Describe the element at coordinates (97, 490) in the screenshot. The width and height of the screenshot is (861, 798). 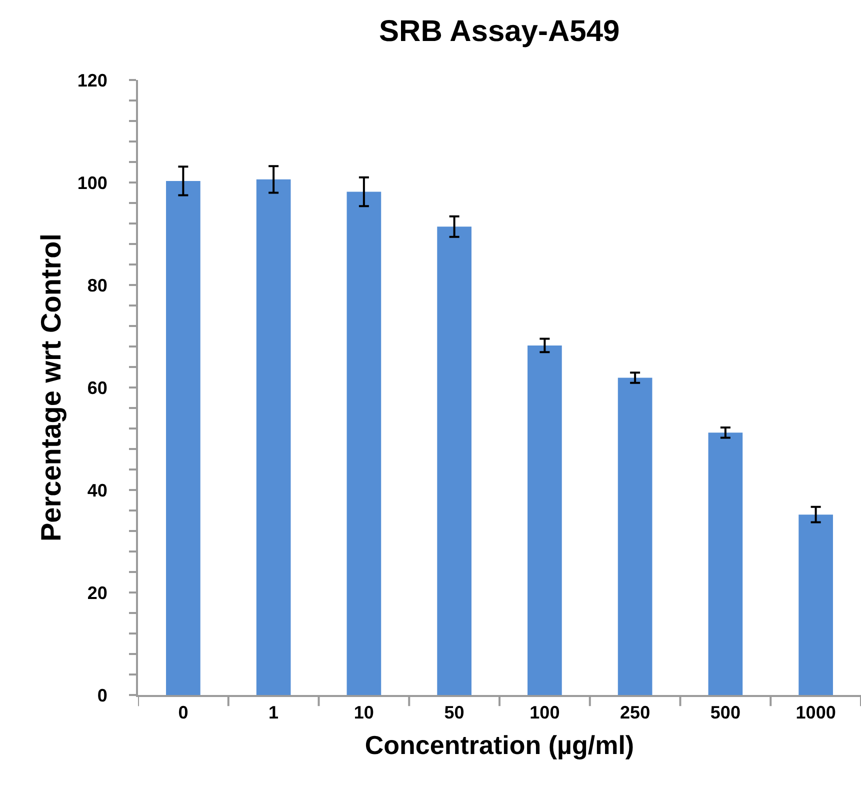
I see `y-tick-label: 40` at that location.